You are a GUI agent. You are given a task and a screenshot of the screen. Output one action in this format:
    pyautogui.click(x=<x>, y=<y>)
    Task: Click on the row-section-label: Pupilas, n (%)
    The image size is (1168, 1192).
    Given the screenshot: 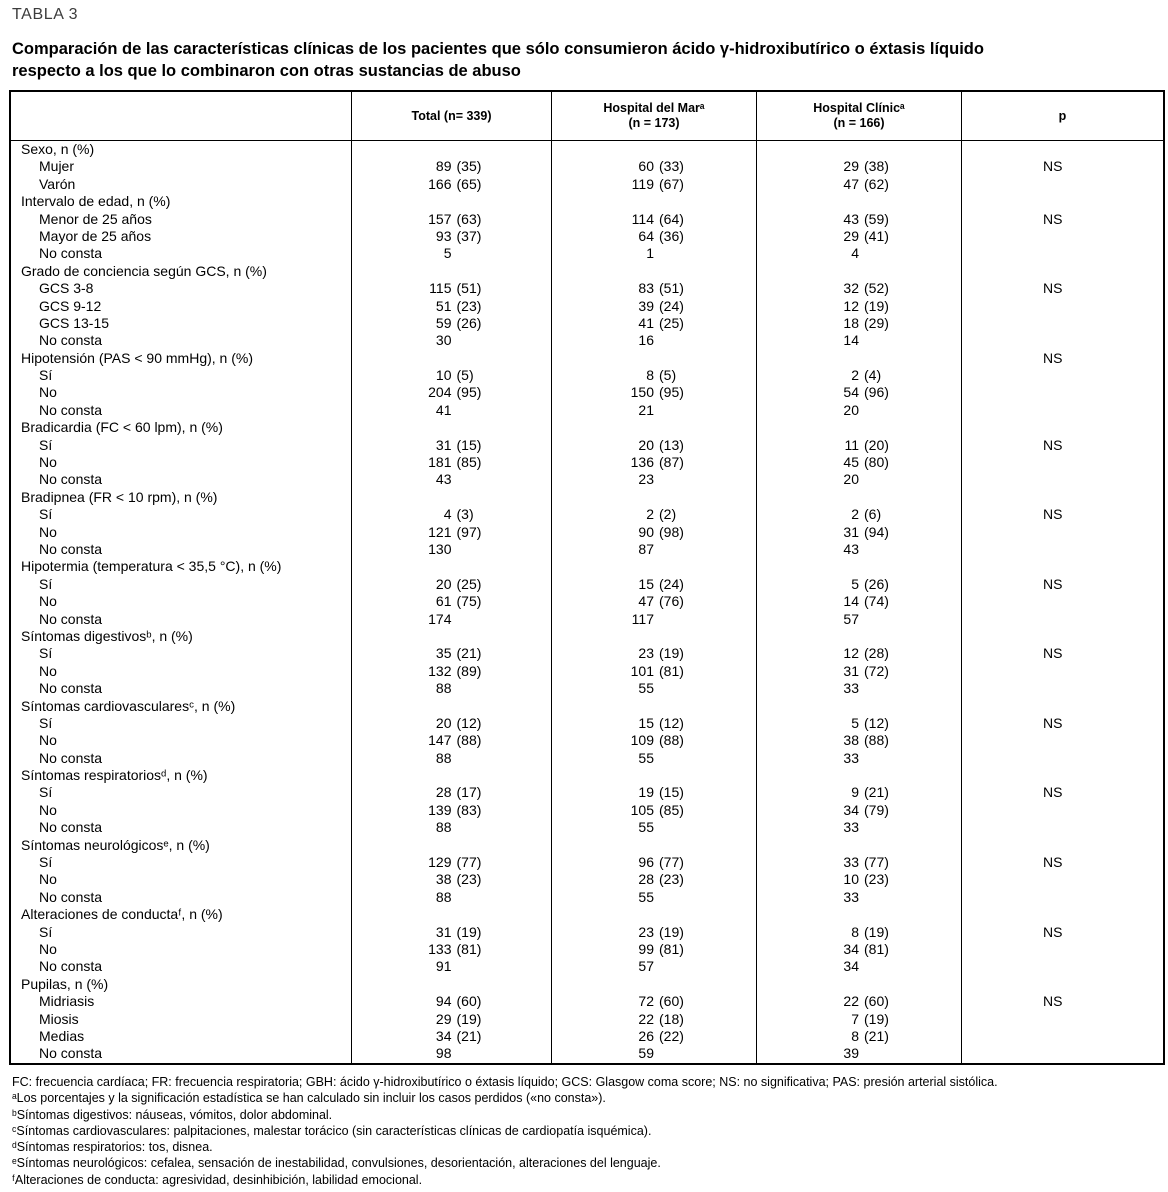 What is the action you would take?
    pyautogui.click(x=65, y=983)
    